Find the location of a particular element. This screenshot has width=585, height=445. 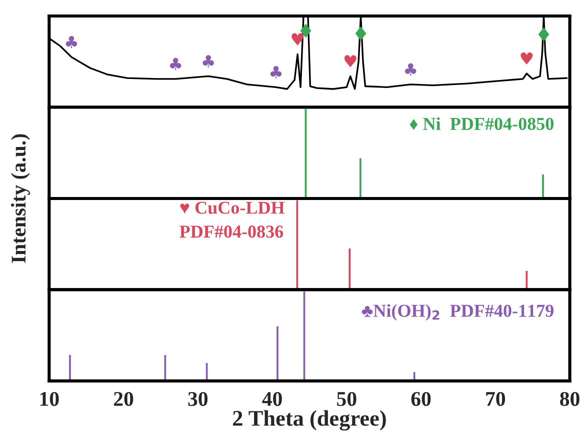

annotation: ♥ CuCo-LDH PDF#04-0836 is located at coordinates (232, 220).